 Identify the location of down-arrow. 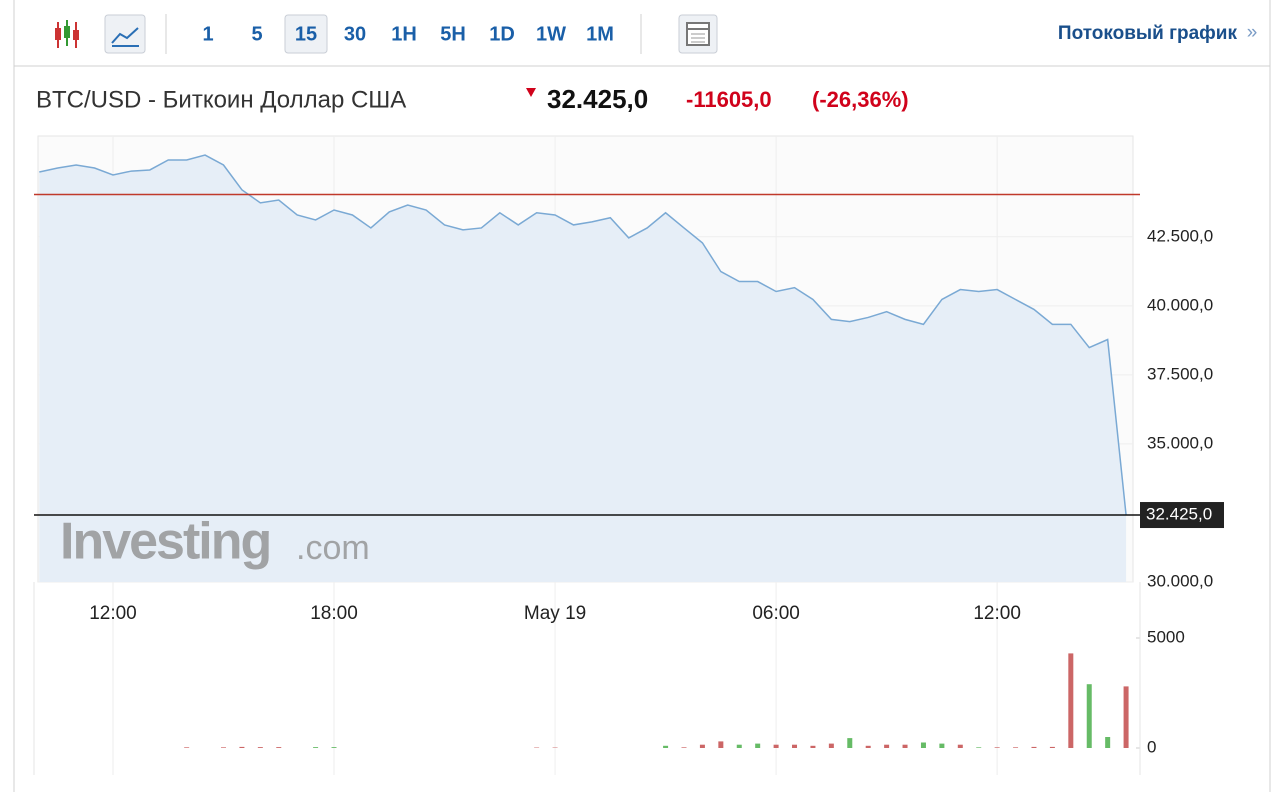
(531, 92).